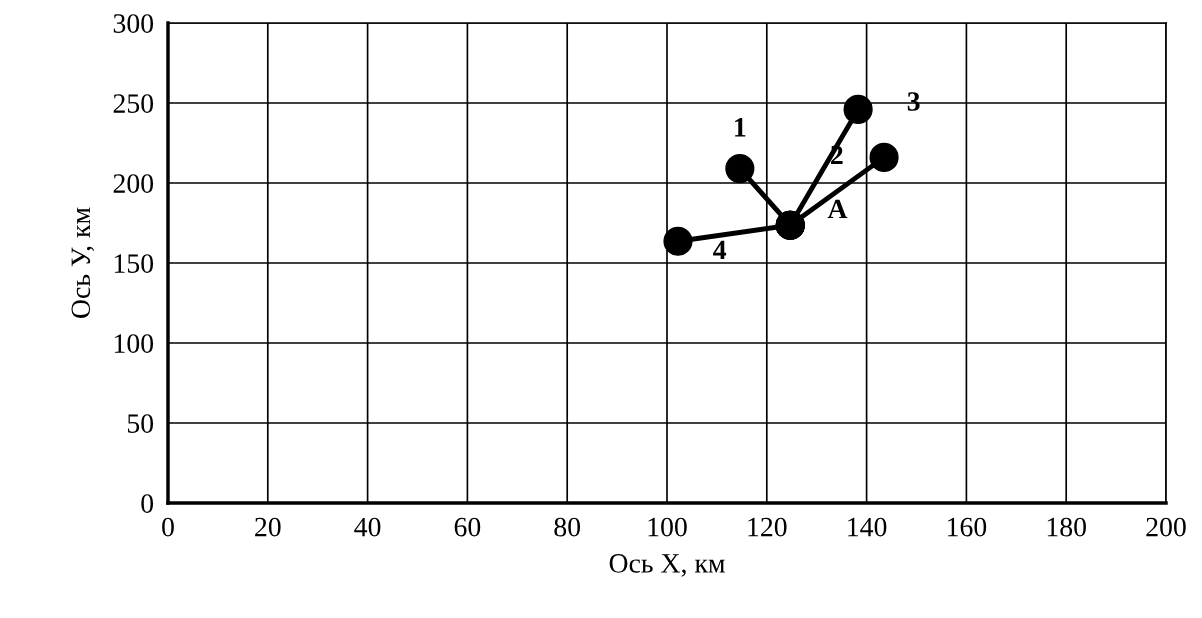  What do you see at coordinates (667, 527) in the screenshot?
I see `x-tick-label: 100` at bounding box center [667, 527].